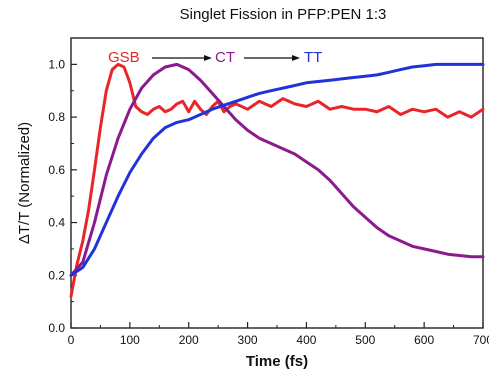 This screenshot has height=377, width=489. Describe the element at coordinates (225, 57) in the screenshot. I see `annotation-ct: CT` at that location.